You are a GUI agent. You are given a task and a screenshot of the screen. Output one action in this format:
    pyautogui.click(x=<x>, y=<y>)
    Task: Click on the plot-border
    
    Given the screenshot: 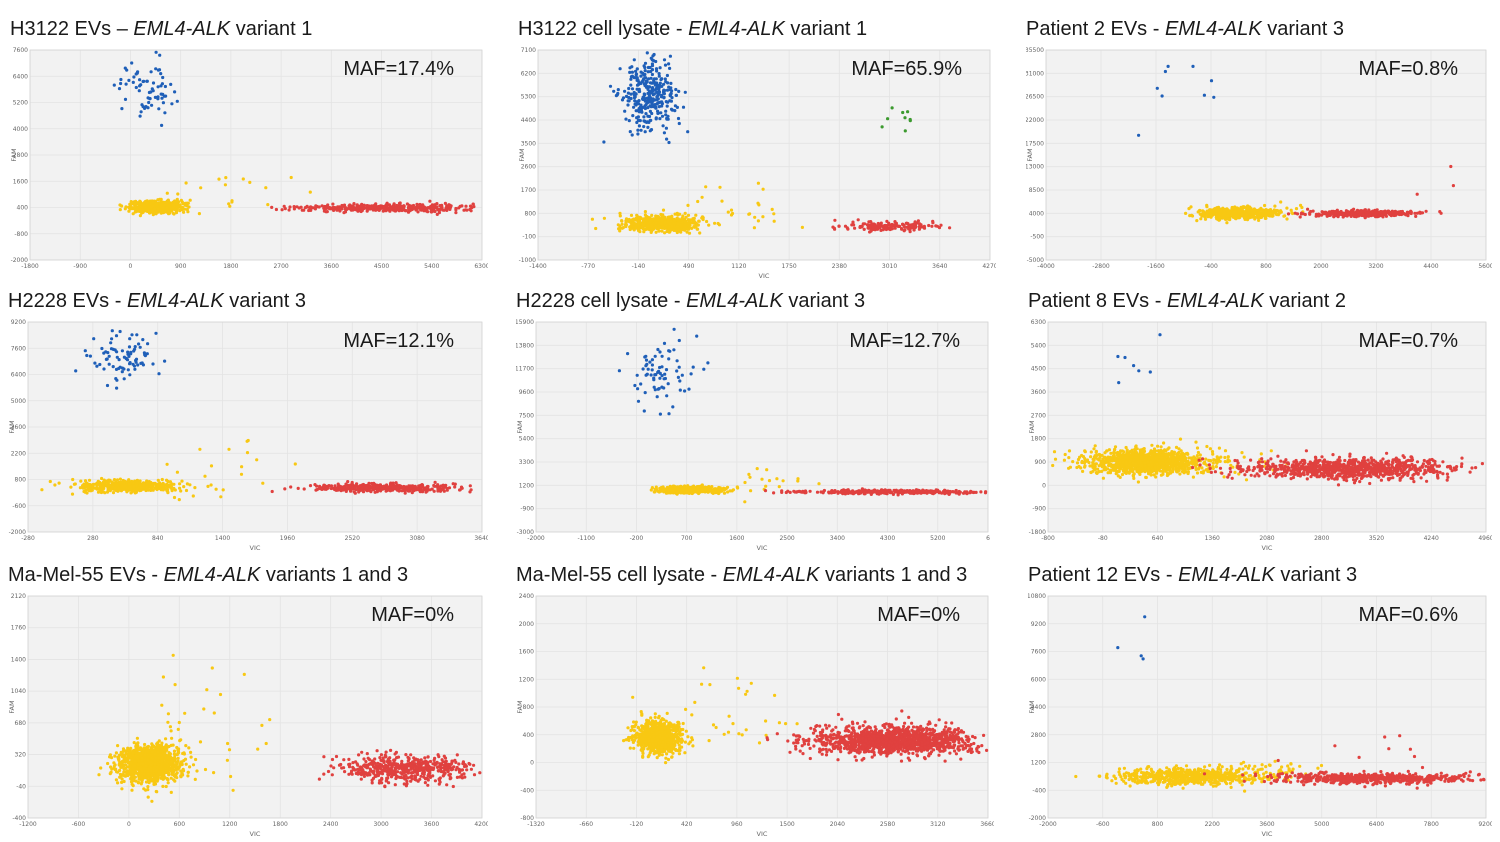 What is the action you would take?
    pyautogui.click(x=255, y=427)
    